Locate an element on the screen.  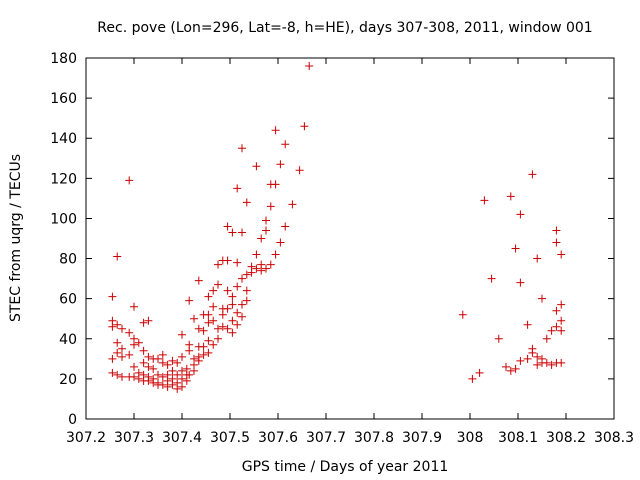
y-tick-label: 160 is located at coordinates (63, 99).